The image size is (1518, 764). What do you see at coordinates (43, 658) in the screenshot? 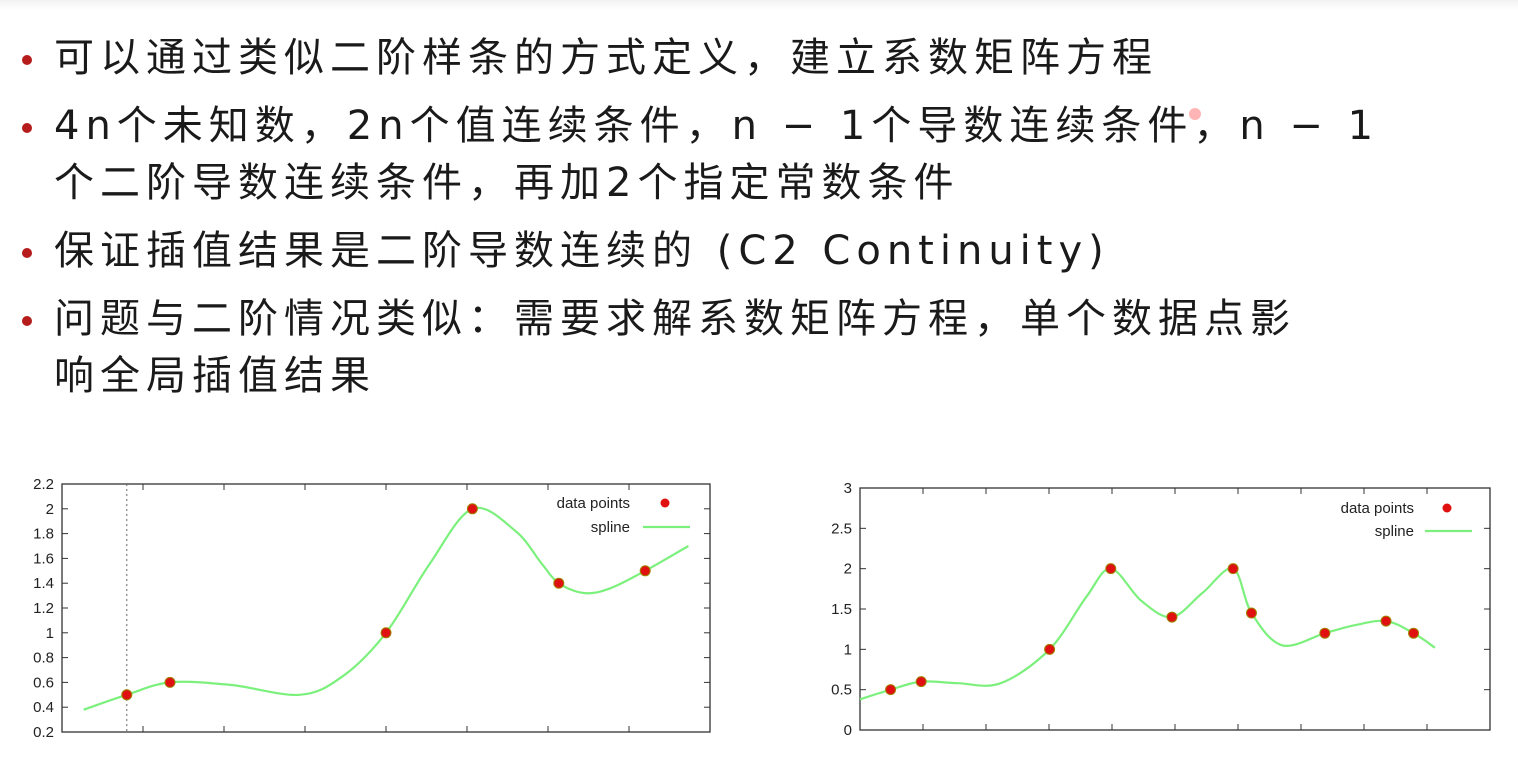
I see `y-tick-label: 0.8` at bounding box center [43, 658].